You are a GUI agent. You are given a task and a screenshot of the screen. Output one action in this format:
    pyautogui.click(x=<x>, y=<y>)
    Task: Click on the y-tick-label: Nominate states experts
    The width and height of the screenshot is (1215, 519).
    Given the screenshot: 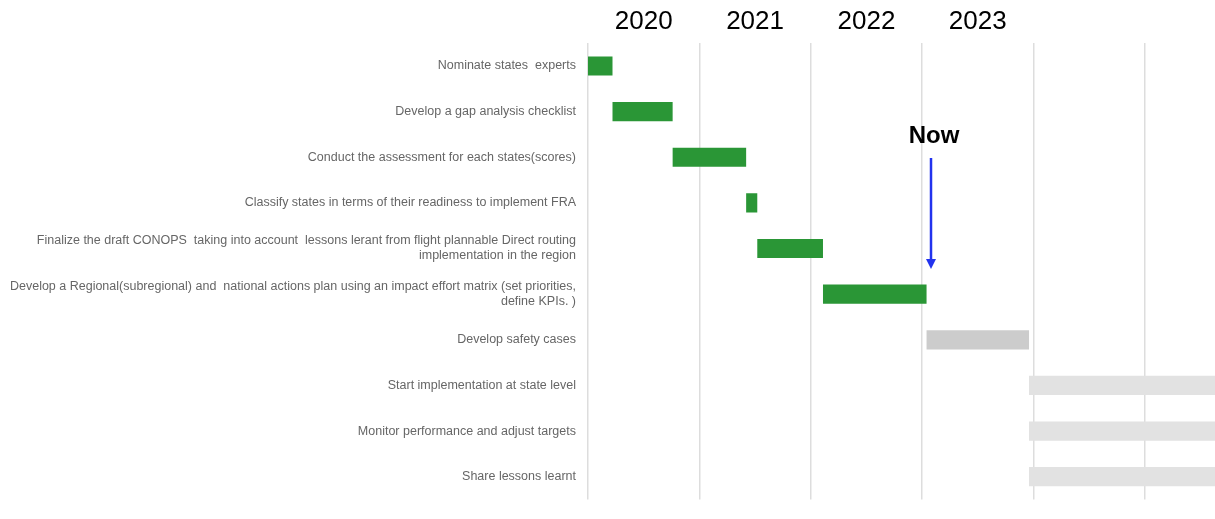 What is the action you would take?
    pyautogui.click(x=506, y=65)
    